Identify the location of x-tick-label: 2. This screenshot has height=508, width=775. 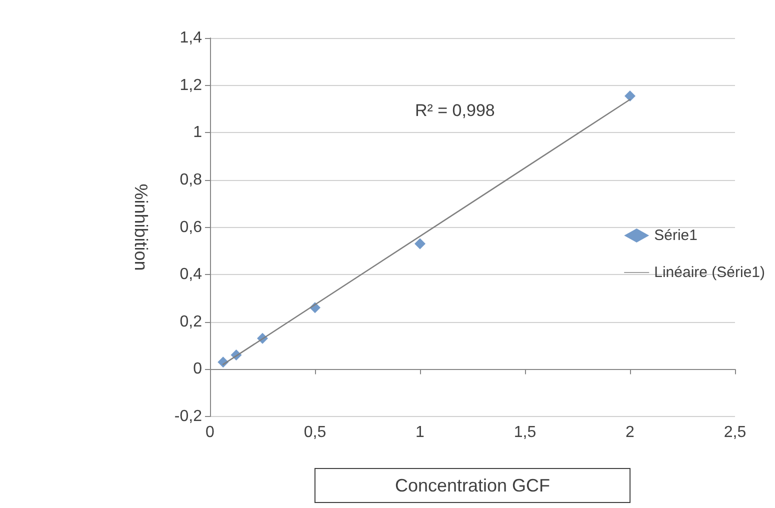
(630, 432).